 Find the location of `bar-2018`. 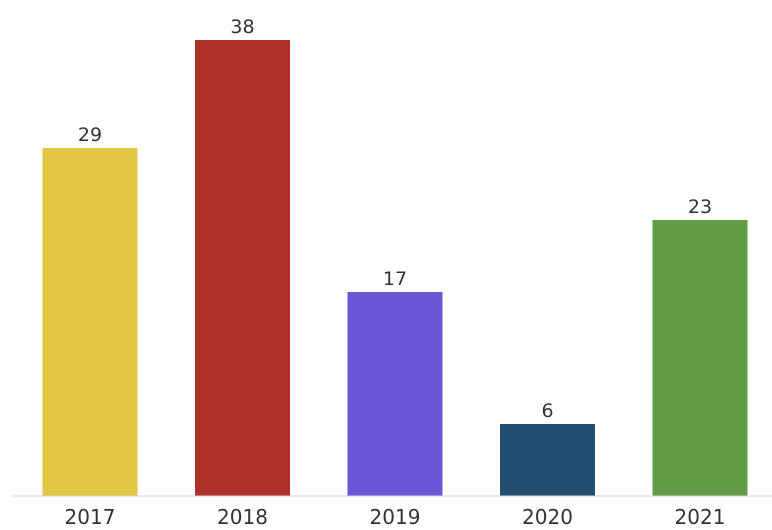

bar-2018 is located at coordinates (242, 268).